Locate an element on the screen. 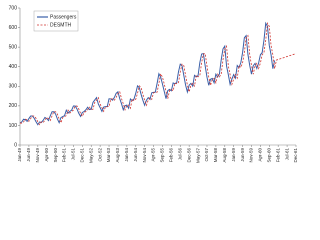 The width and height of the screenshot is (320, 240). x-tick-label: Jun-59 is located at coordinates (242, 155).